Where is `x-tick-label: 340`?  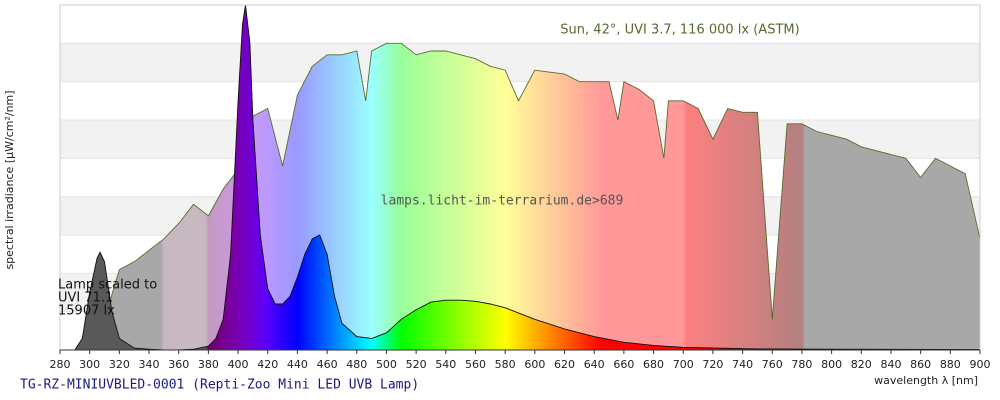 x-tick-label: 340 is located at coordinates (149, 364).